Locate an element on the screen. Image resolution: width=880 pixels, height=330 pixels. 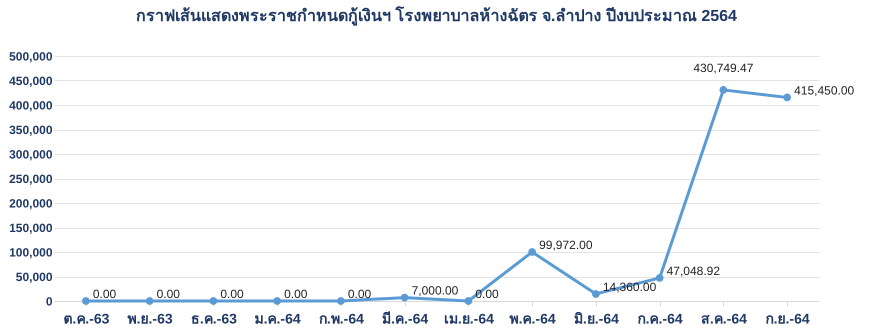
y-tick-label: 0 is located at coordinates (49, 301).